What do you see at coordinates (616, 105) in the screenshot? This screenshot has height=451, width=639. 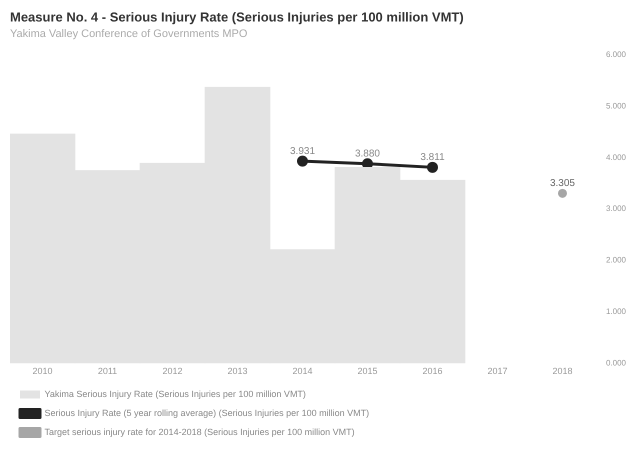 I see `y-tick-label: 5.000` at bounding box center [616, 105].